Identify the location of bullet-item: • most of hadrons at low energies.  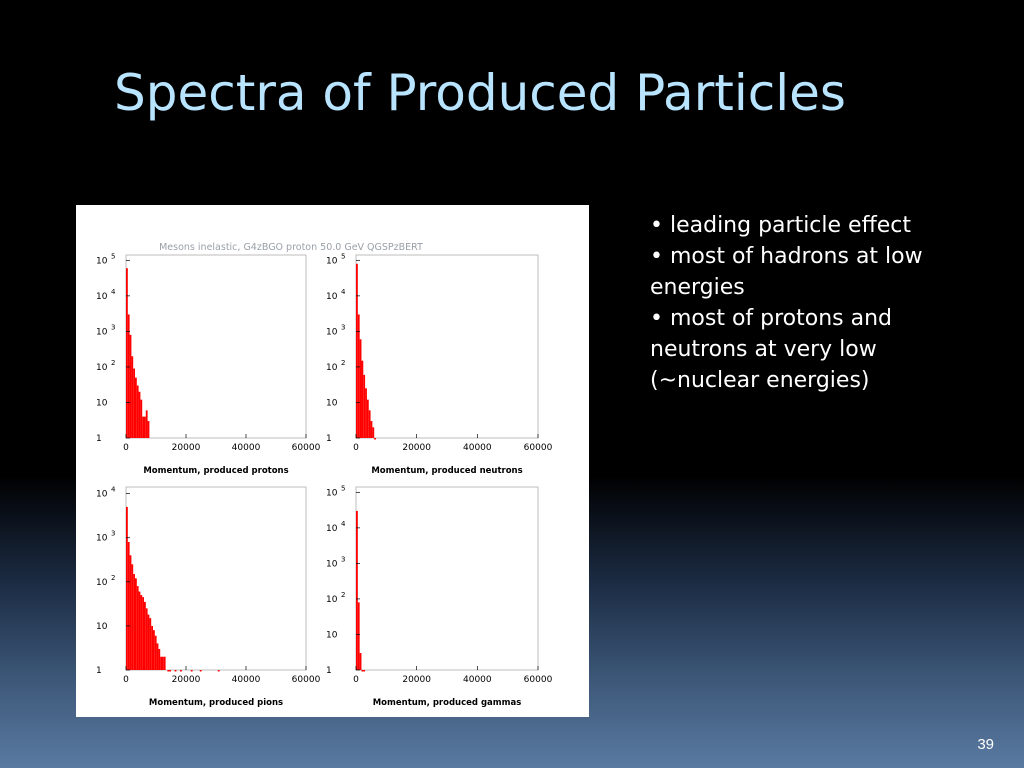
(786, 272).